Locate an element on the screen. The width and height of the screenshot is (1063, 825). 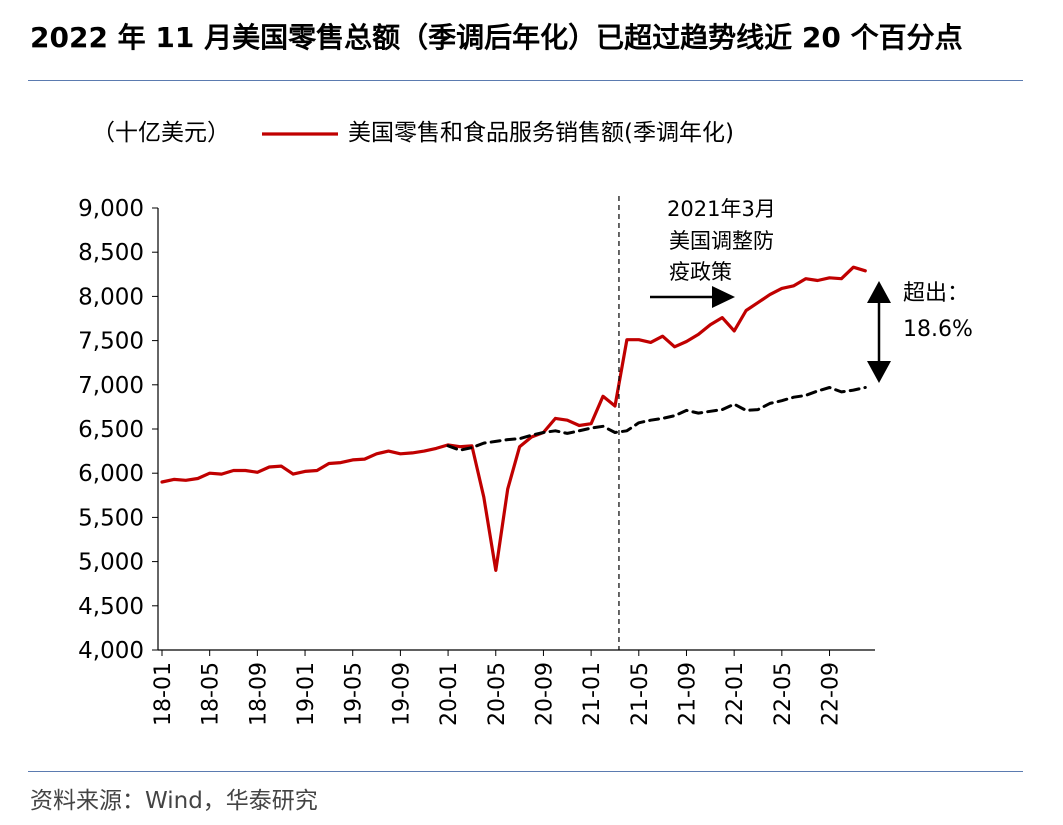
title-divider is located at coordinates (525, 80).